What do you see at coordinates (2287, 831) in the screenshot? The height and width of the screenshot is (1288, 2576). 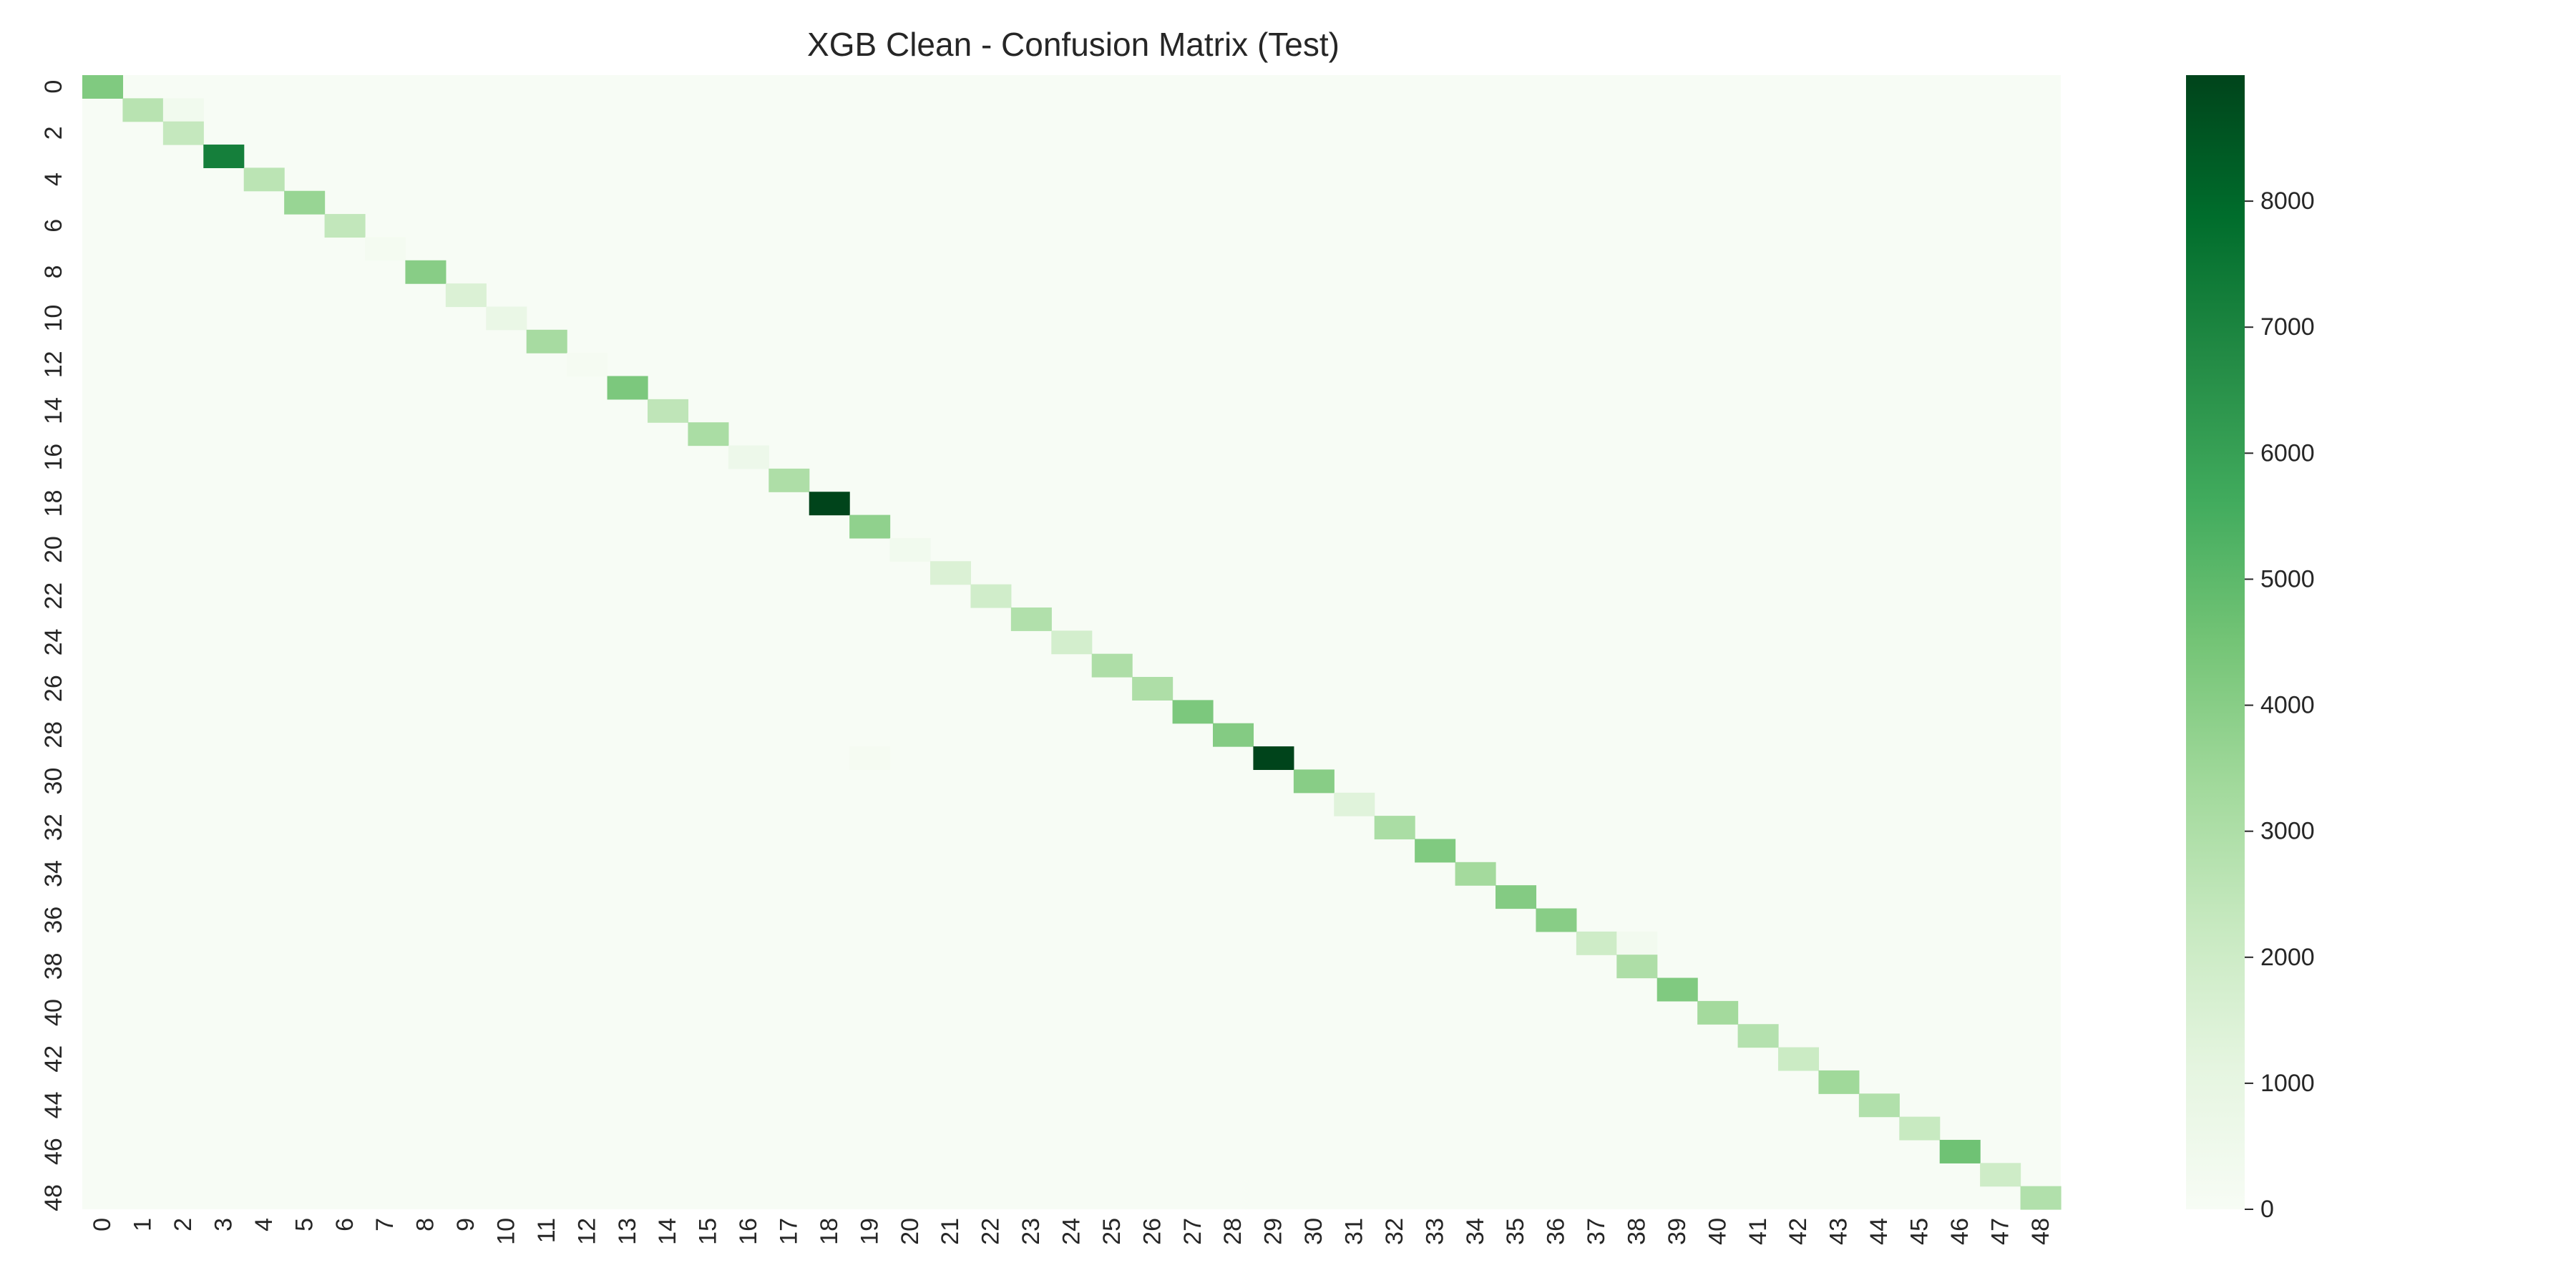 I see `colorbar-tick-label: 3000` at bounding box center [2287, 831].